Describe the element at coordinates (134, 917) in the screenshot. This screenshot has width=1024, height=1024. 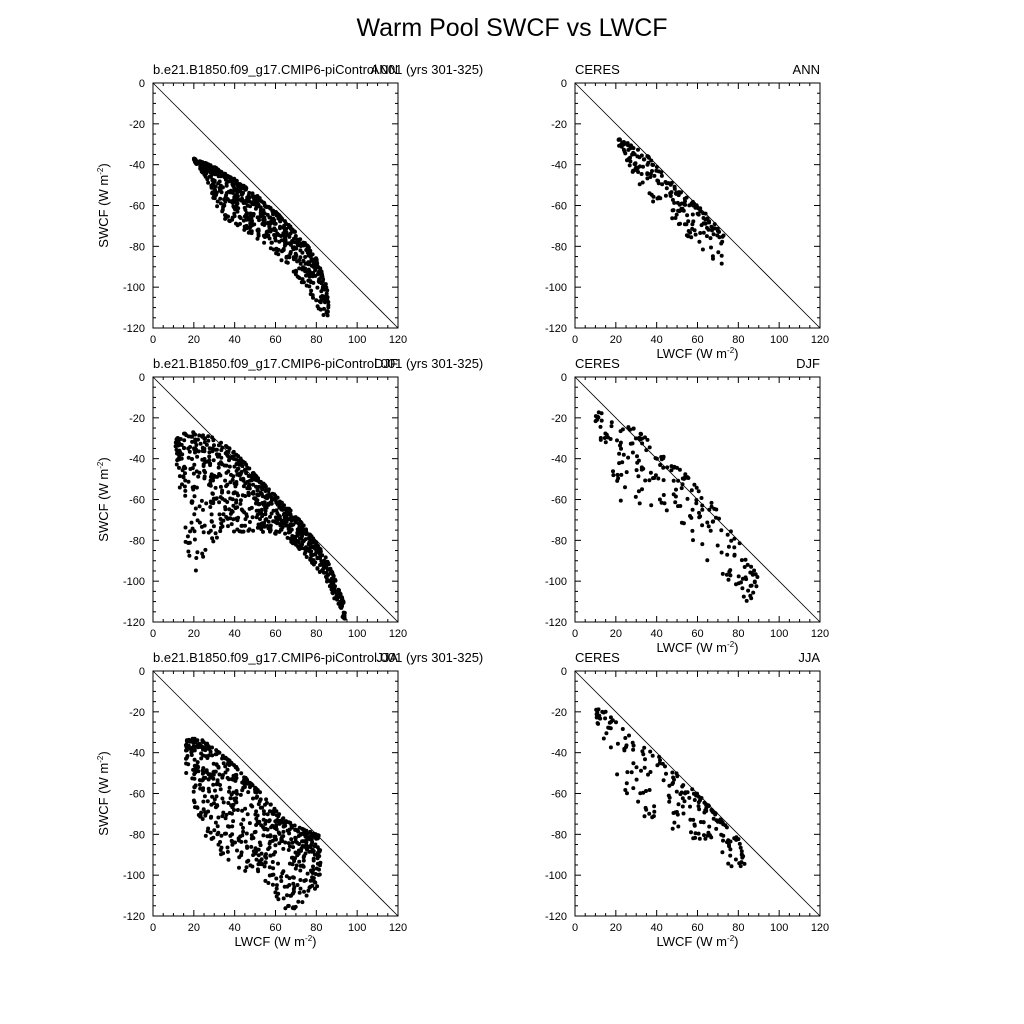
I see `y-tick-label: -120` at that location.